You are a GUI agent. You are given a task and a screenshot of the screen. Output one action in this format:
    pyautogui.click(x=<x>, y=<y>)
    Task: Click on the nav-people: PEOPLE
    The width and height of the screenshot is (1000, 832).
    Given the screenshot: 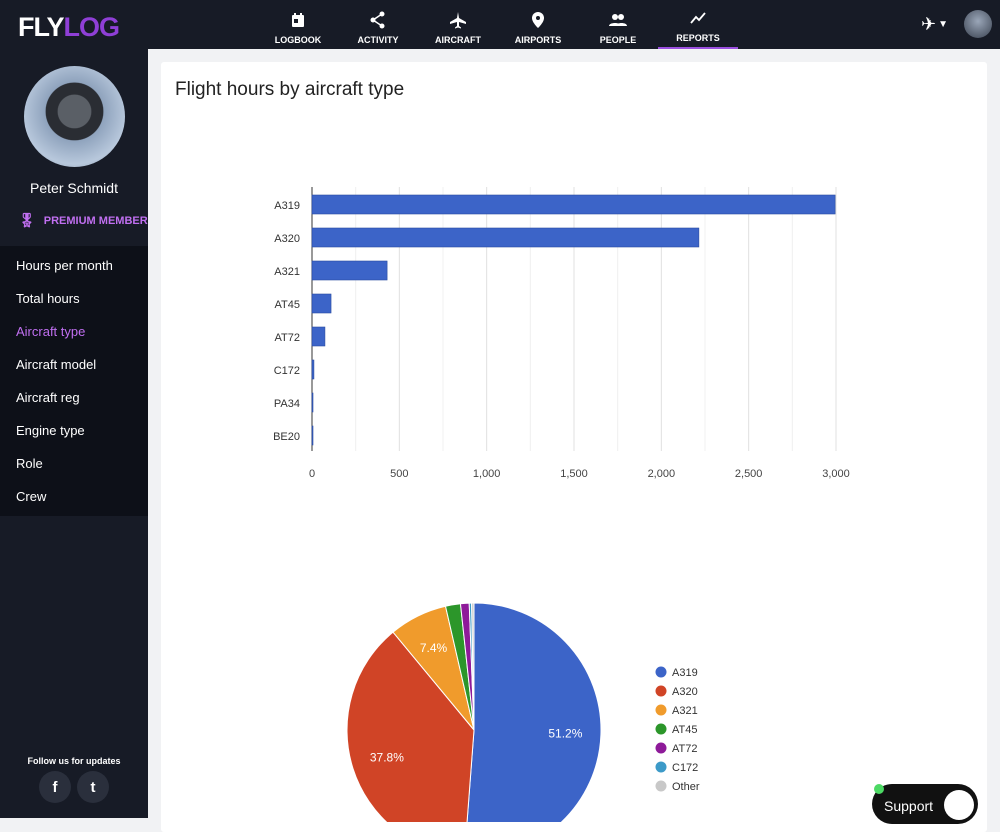 What is the action you would take?
    pyautogui.click(x=618, y=24)
    